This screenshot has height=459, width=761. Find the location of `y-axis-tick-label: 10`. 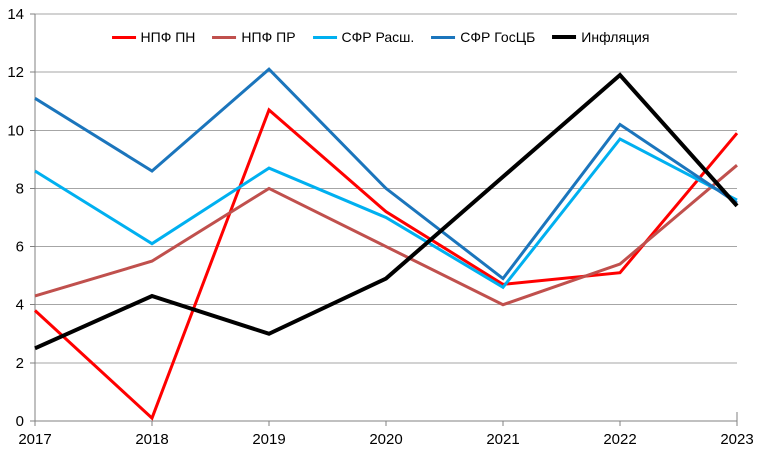

y-axis-tick-label: 10 is located at coordinates (15, 130).